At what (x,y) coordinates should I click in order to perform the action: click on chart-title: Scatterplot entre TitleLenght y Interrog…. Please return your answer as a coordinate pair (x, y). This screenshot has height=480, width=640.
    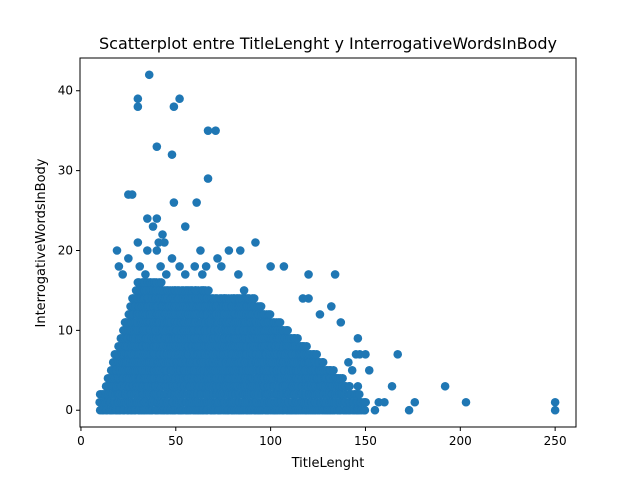
    Looking at the image, I should click on (328, 43).